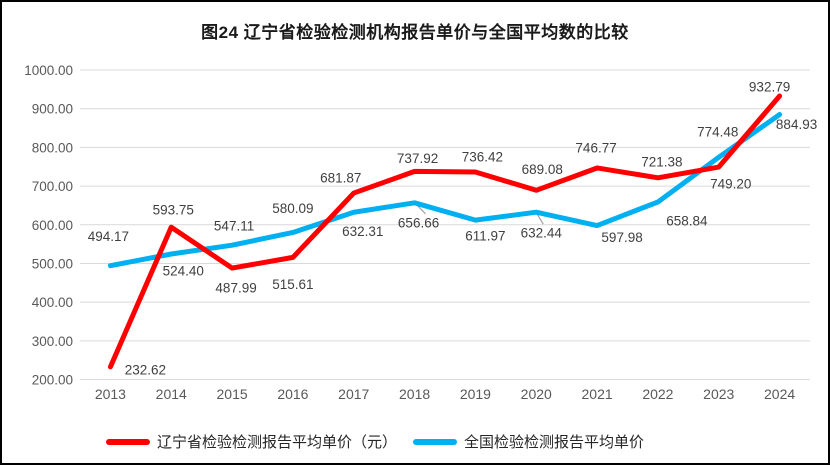  I want to click on data-label: 632.31, so click(362, 231).